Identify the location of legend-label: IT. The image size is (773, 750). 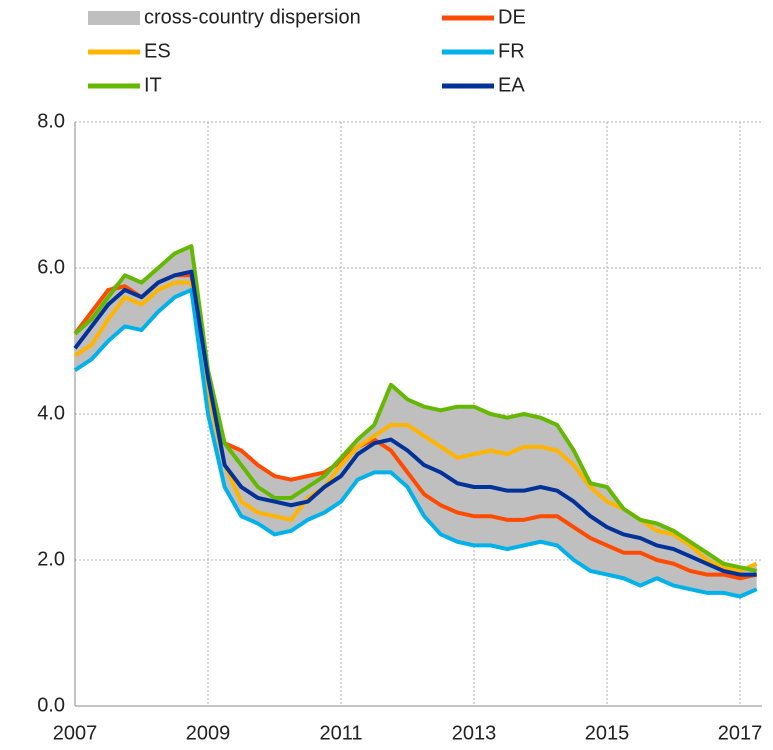
(153, 85).